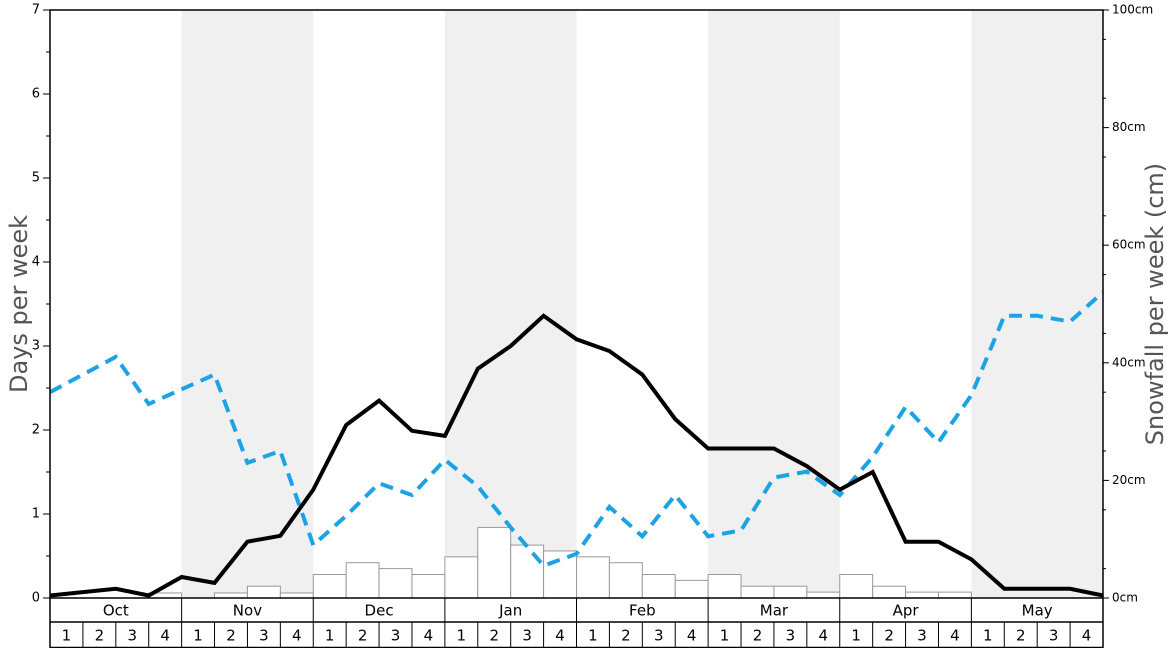 The width and height of the screenshot is (1168, 648). Describe the element at coordinates (116, 611) in the screenshot. I see `month-label-oct: Oct` at that location.